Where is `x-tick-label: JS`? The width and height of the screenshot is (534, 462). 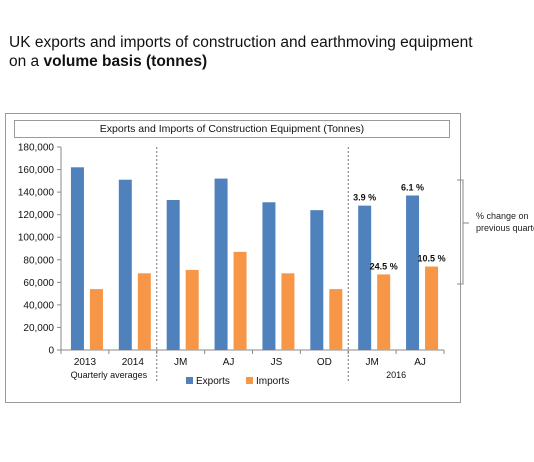 x-tick-label: JS is located at coordinates (277, 362).